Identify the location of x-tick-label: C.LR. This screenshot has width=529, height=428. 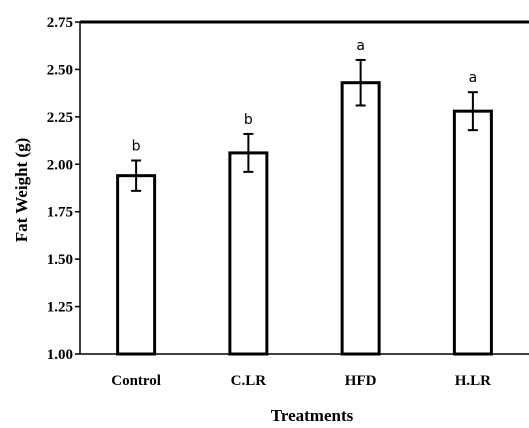
(249, 381).